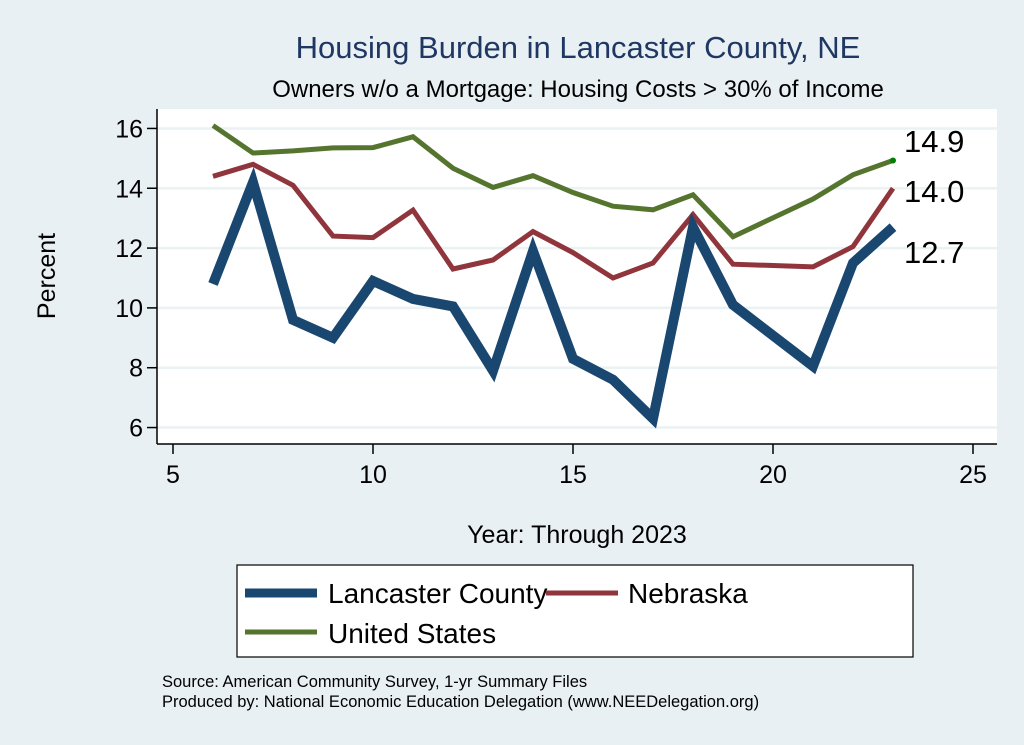 This screenshot has width=1024, height=745. What do you see at coordinates (688, 593) in the screenshot?
I see `legend-label-nebraska: Nebraska` at bounding box center [688, 593].